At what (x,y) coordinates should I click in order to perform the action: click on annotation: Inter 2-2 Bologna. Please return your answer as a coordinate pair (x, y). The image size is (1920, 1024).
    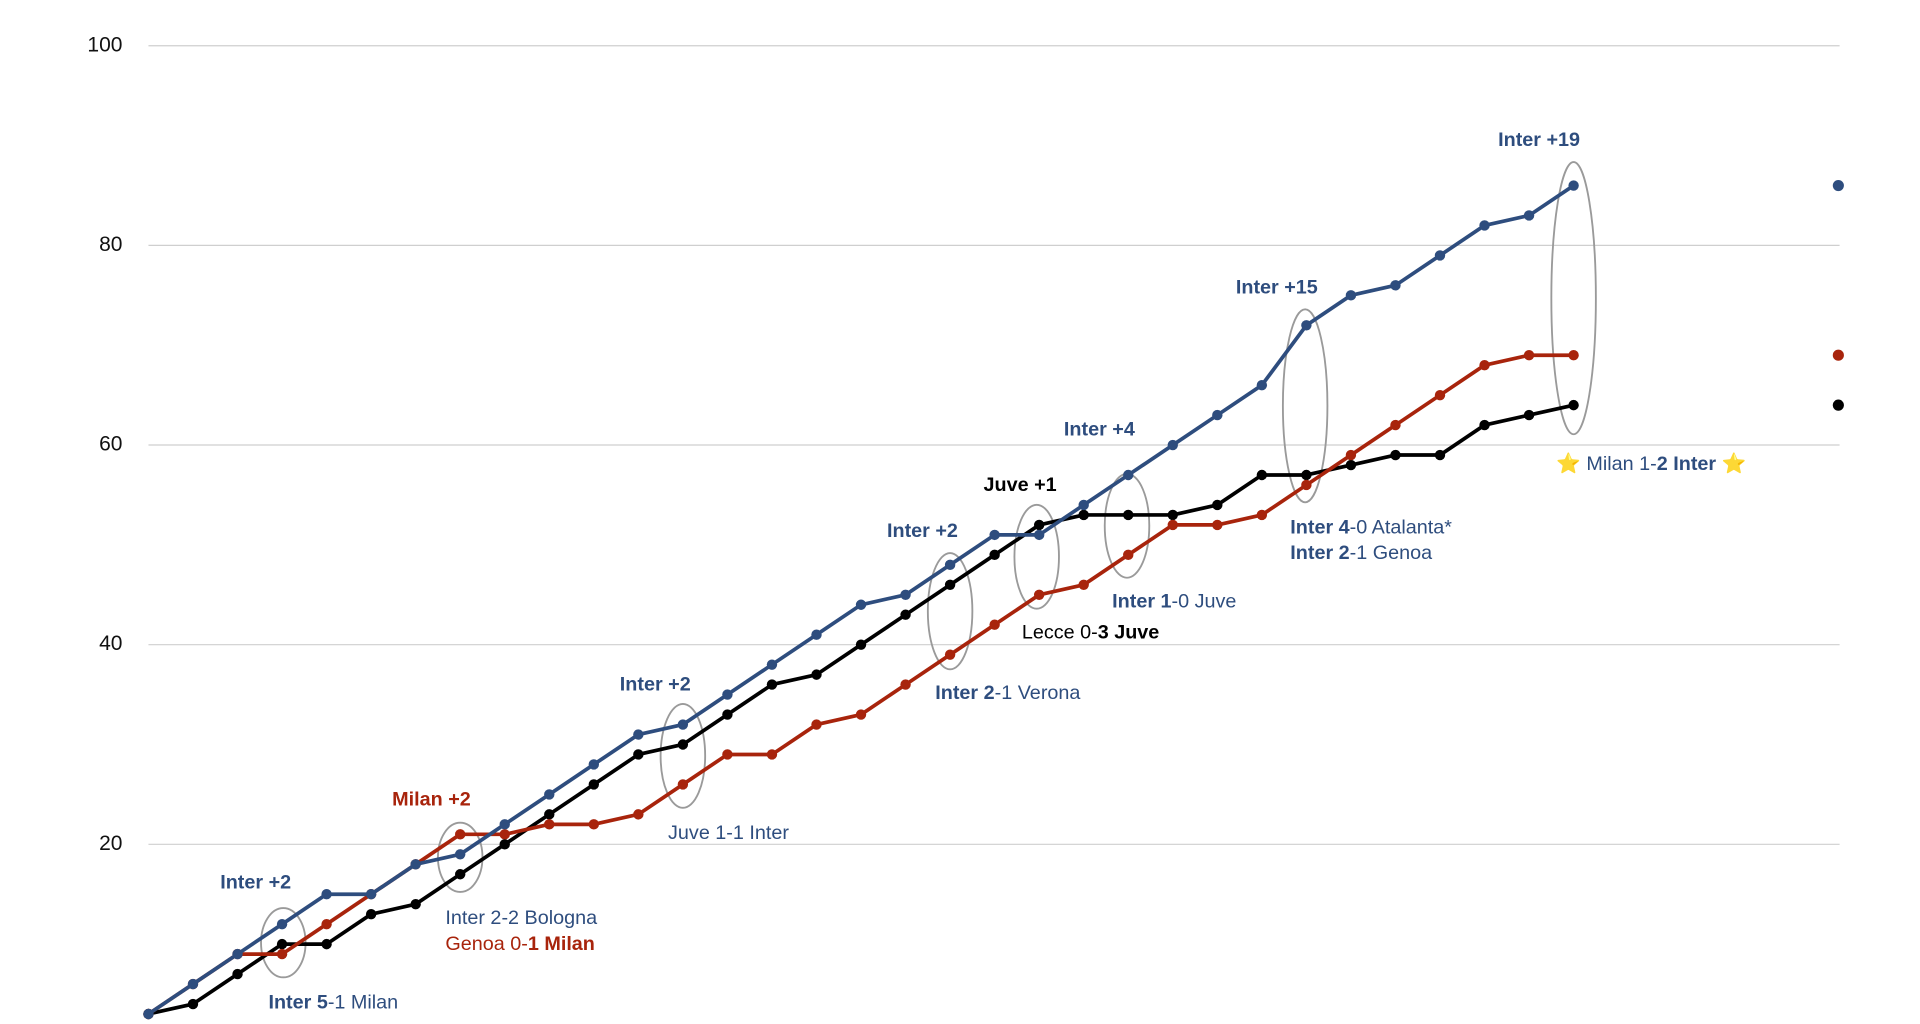
    Looking at the image, I should click on (521, 918).